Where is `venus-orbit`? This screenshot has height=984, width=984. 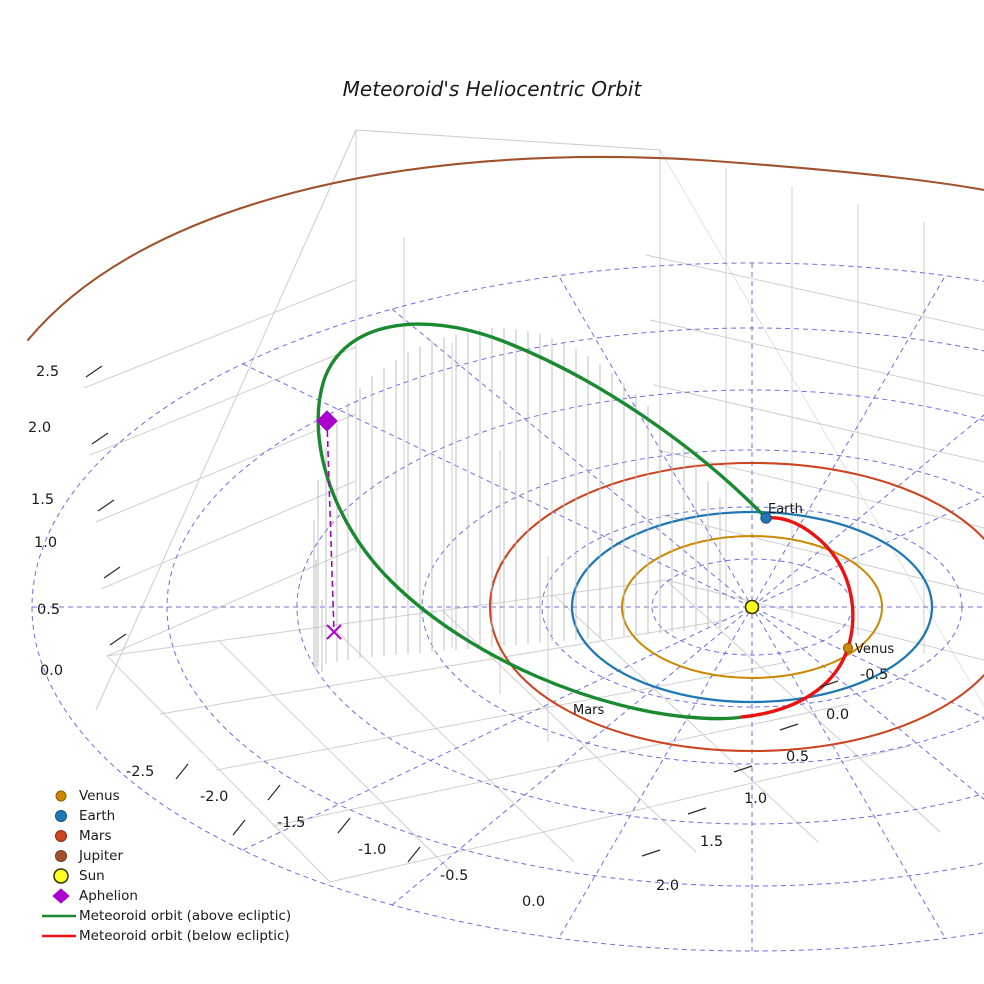
venus-orbit is located at coordinates (752, 607).